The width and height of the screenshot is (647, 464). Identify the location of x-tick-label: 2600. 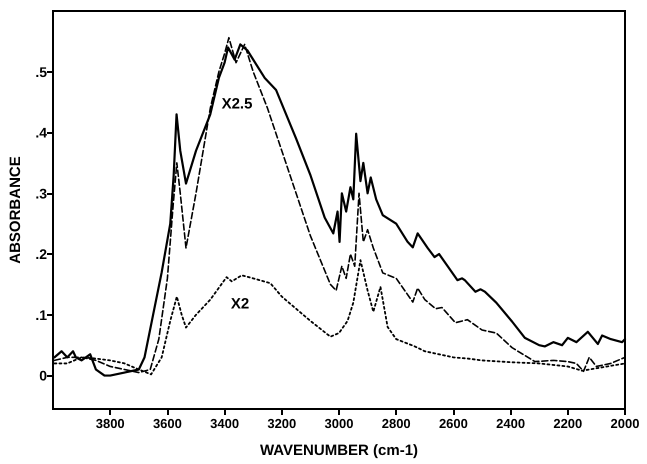
(453, 423).